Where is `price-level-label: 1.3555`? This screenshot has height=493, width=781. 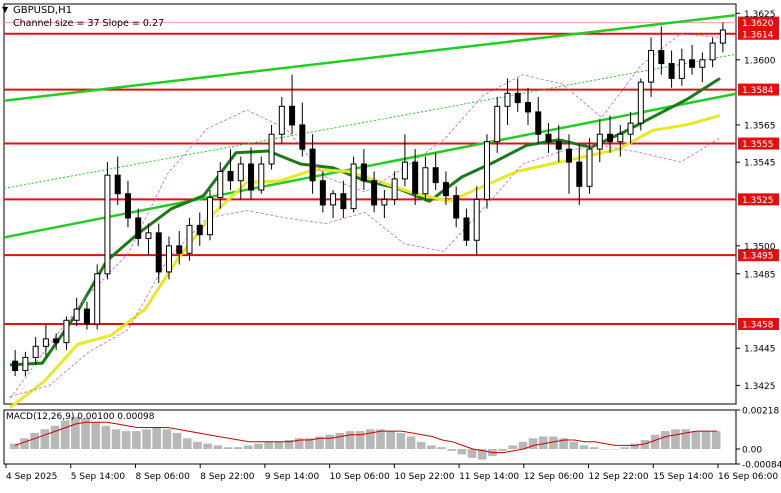
price-level-label: 1.3555 is located at coordinates (758, 145).